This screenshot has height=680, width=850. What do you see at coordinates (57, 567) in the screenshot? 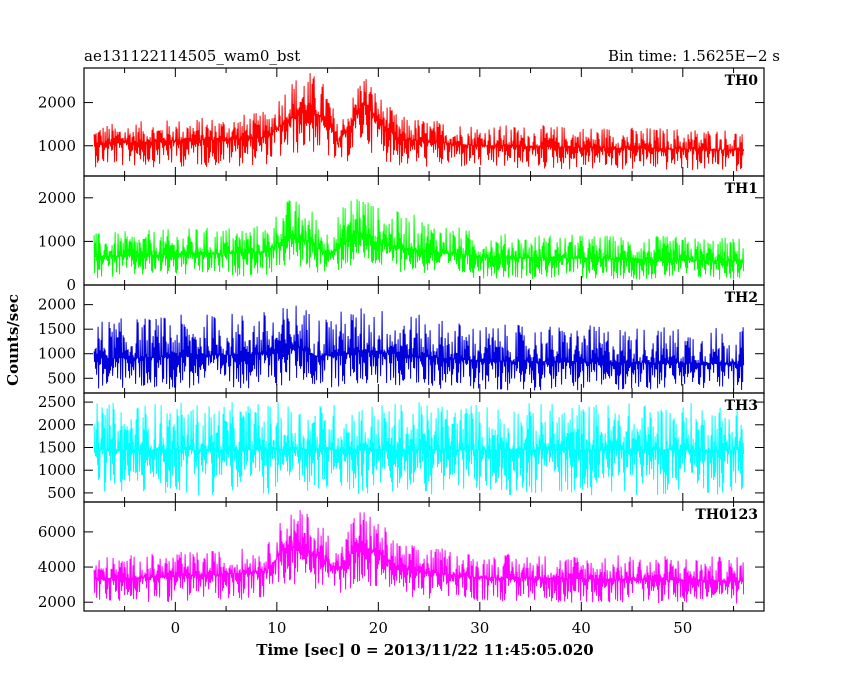
I see `y-tick-label: 4000` at bounding box center [57, 567].